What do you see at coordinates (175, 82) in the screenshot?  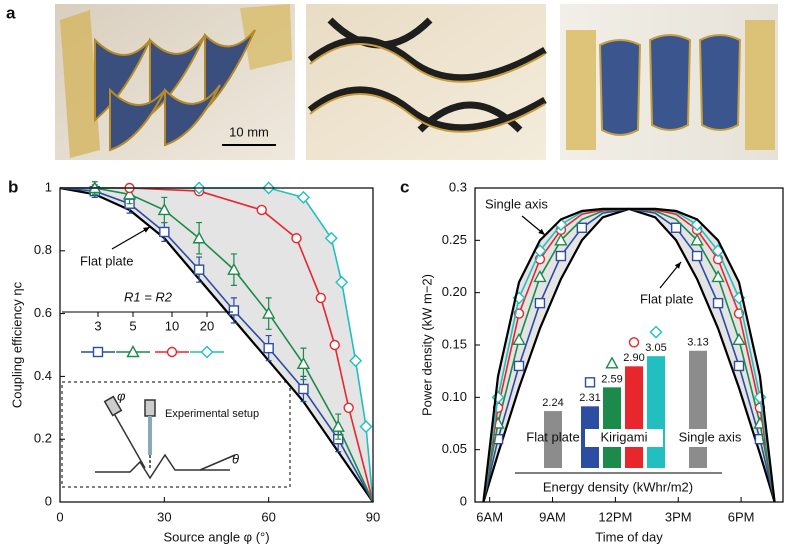 I see `photo: 10 mm` at bounding box center [175, 82].